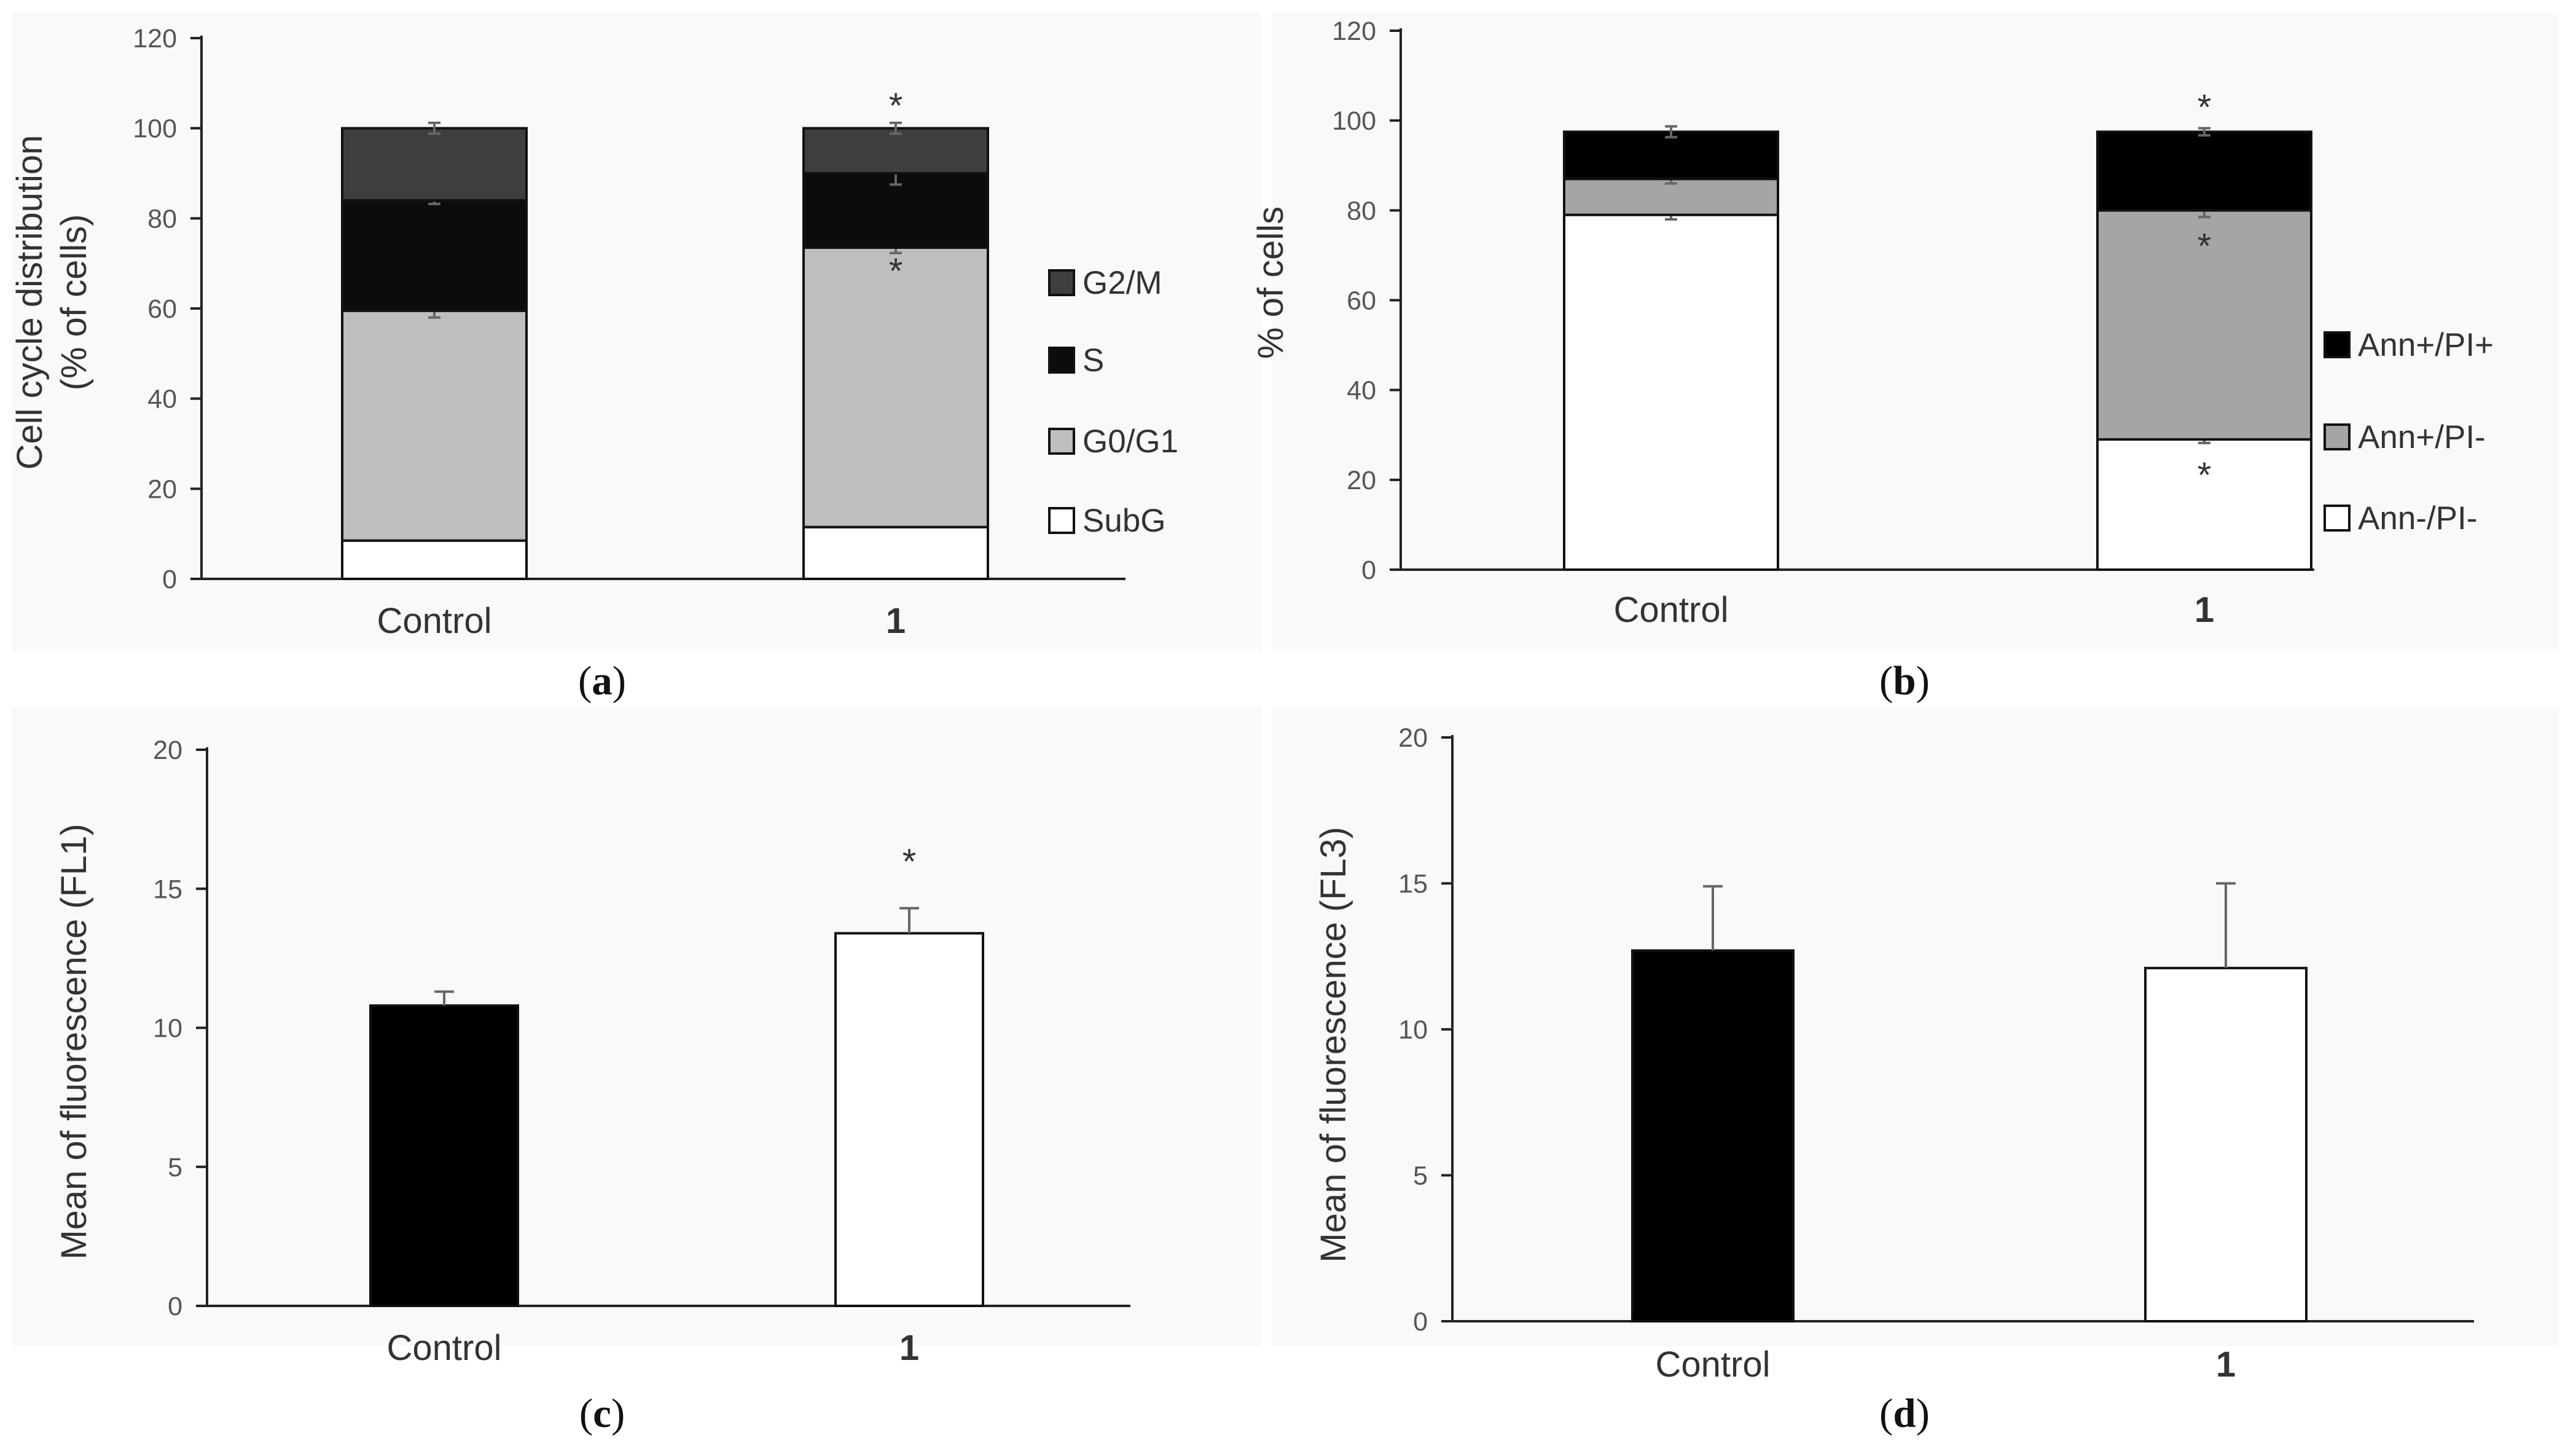 Image resolution: width=2576 pixels, height=1446 pixels. I want to click on panel-letter: b, so click(1904, 681).